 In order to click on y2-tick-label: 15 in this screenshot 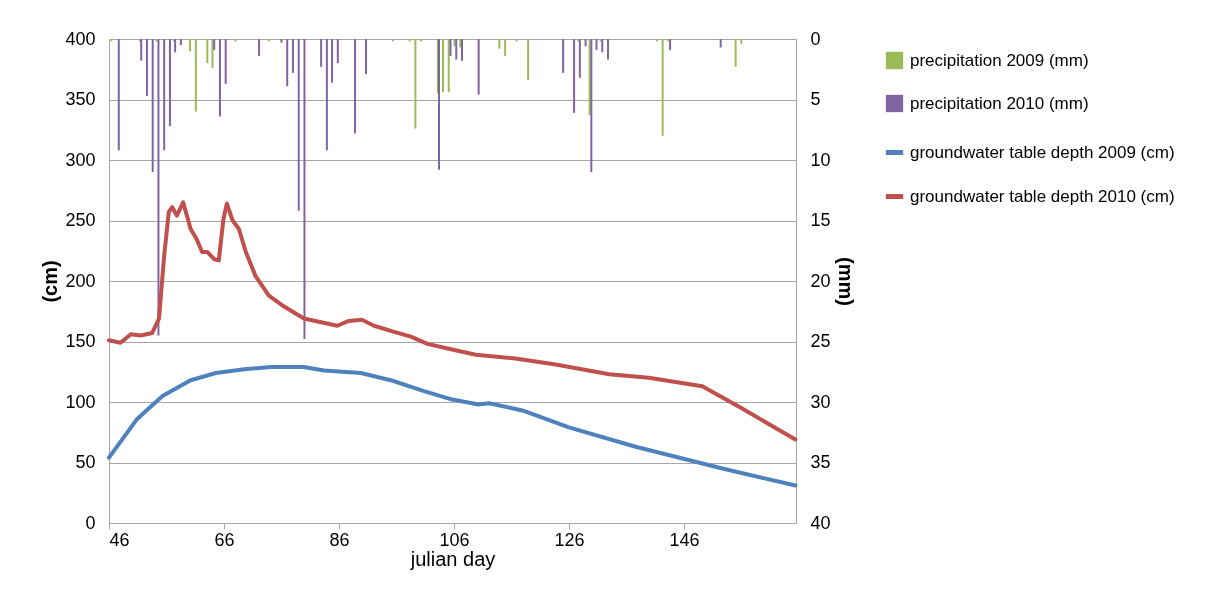, I will do `click(820, 220)`.